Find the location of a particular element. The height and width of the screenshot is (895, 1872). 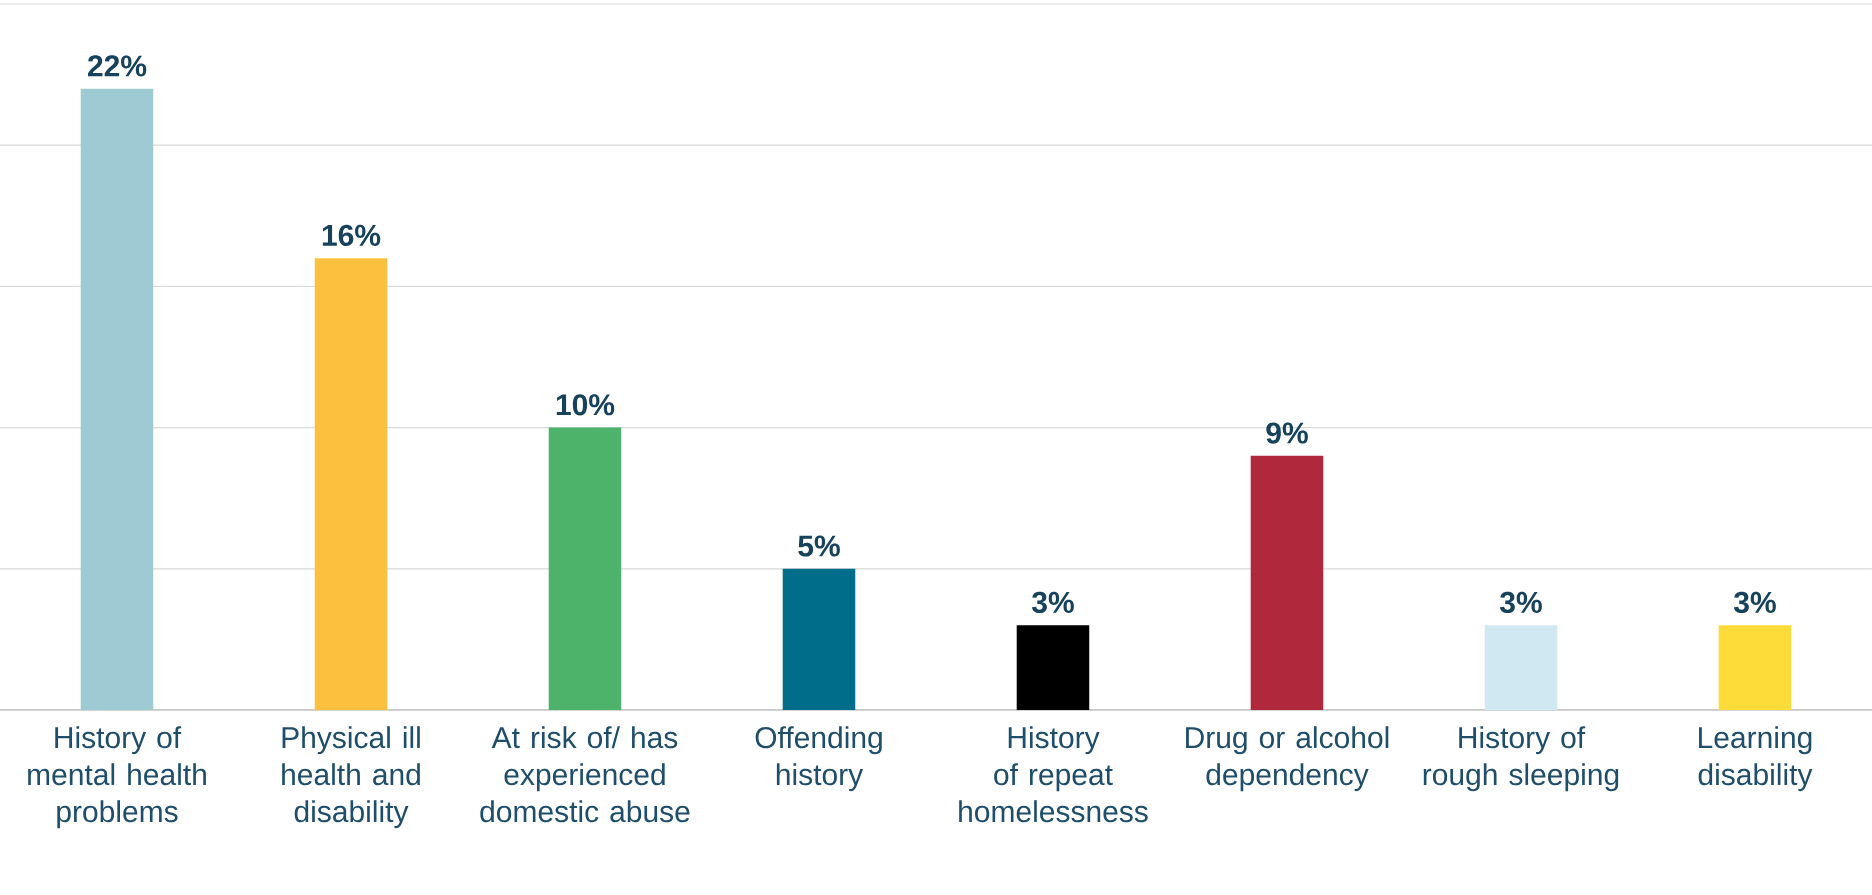

x-tick-label: History of rough sleeping is located at coordinates (1521, 759).